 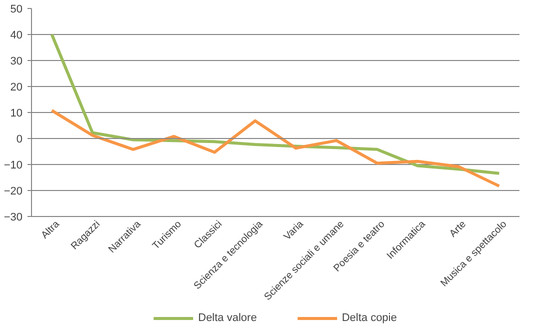 What do you see at coordinates (51, 230) in the screenshot?
I see `x-tick-label: Altra` at bounding box center [51, 230].